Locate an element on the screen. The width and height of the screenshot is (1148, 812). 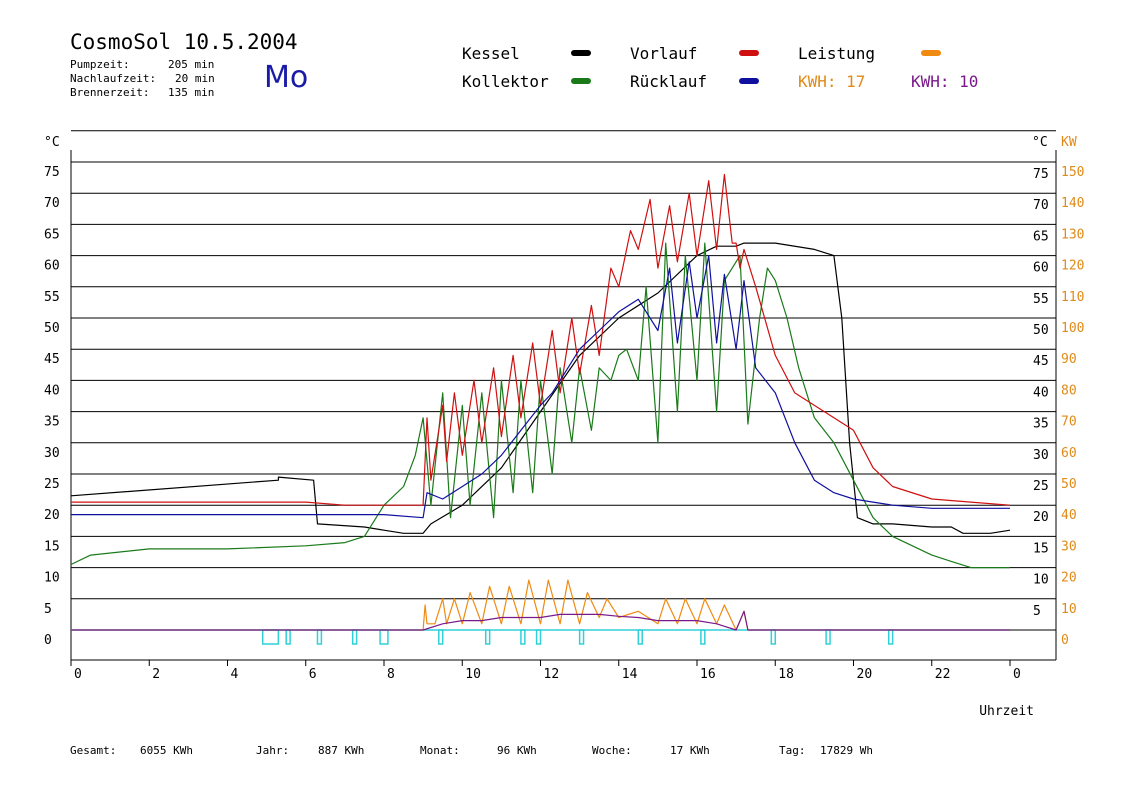
woche-label: Woche: is located at coordinates (612, 750).